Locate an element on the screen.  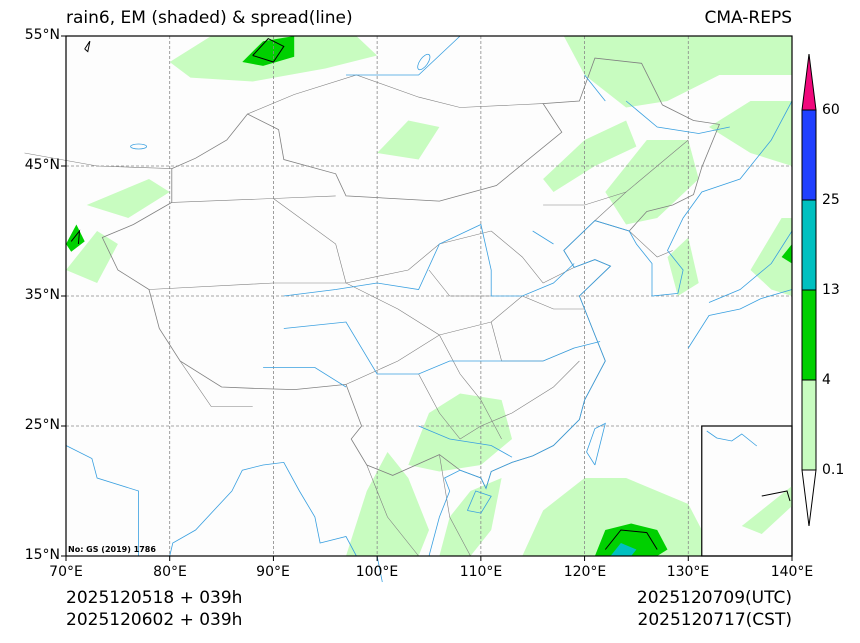
colorbar-extend-low is located at coordinates (809, 498).